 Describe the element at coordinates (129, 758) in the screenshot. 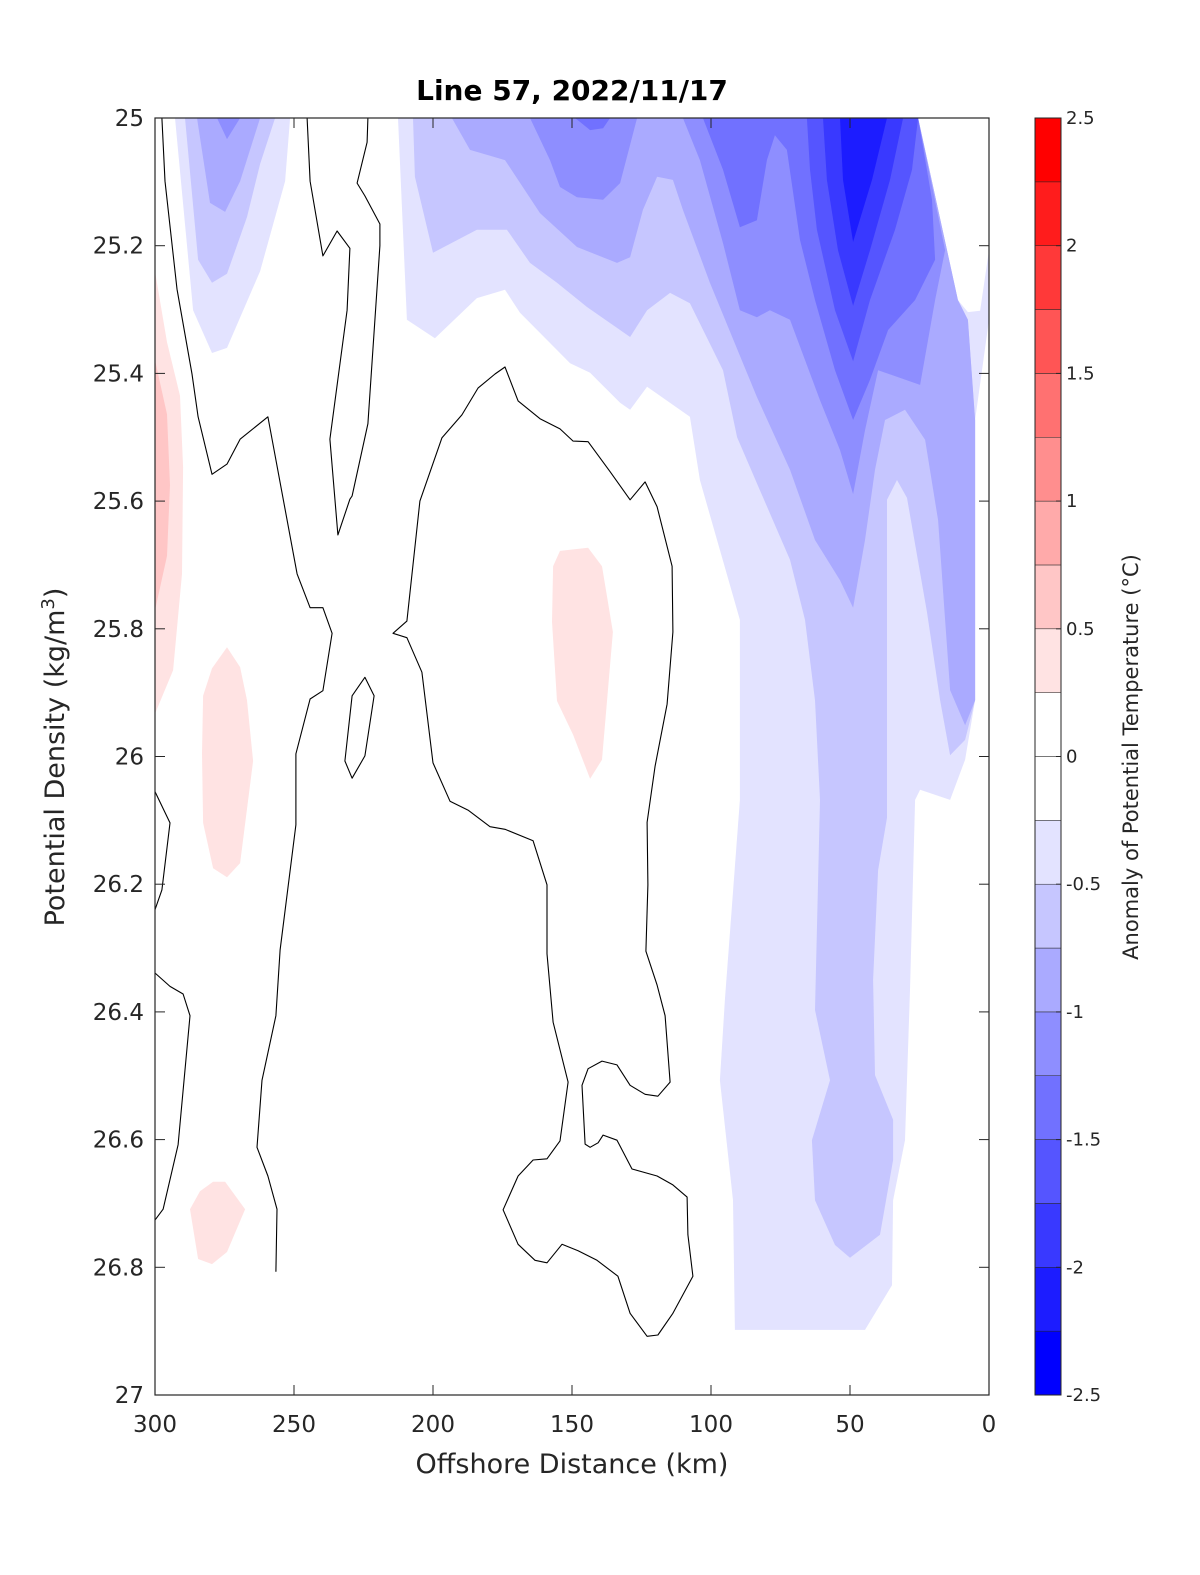

I see `y-tick-label: 26` at that location.